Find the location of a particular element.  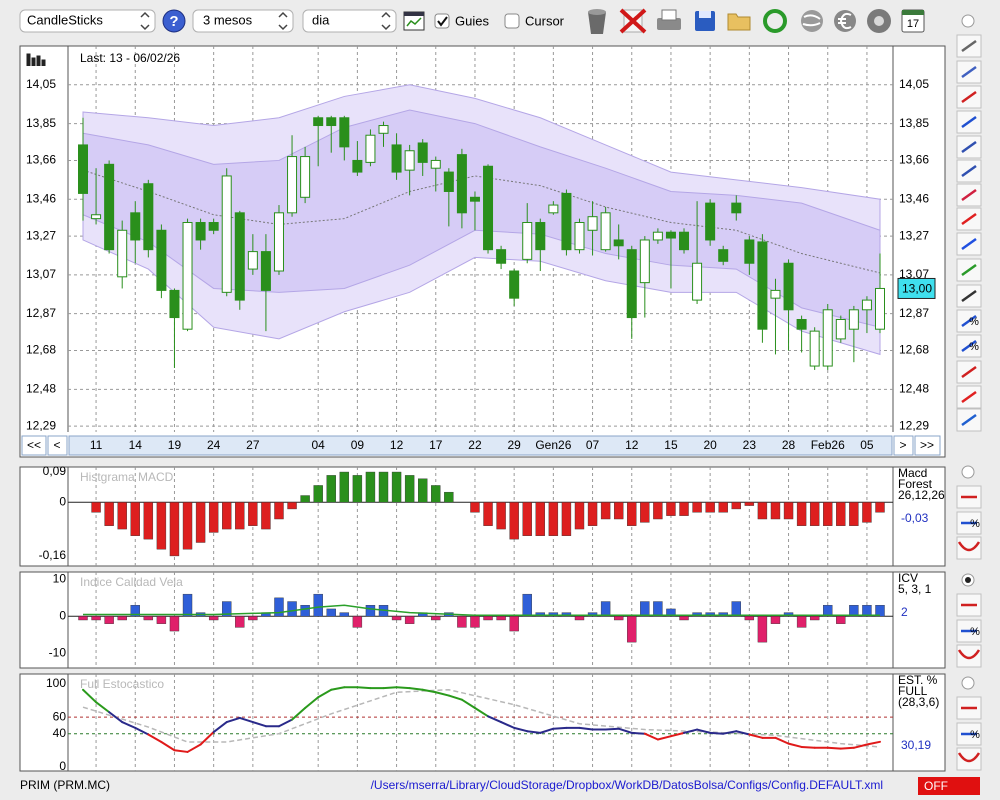

checkmark is located at coordinates (442, 21).